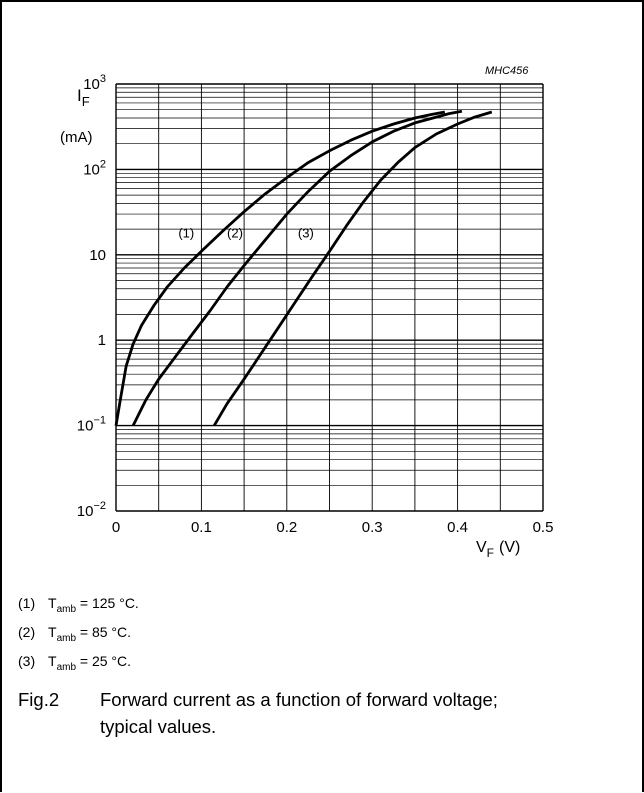 The image size is (644, 793). I want to click on x-axis-label: VF (V), so click(498, 549).